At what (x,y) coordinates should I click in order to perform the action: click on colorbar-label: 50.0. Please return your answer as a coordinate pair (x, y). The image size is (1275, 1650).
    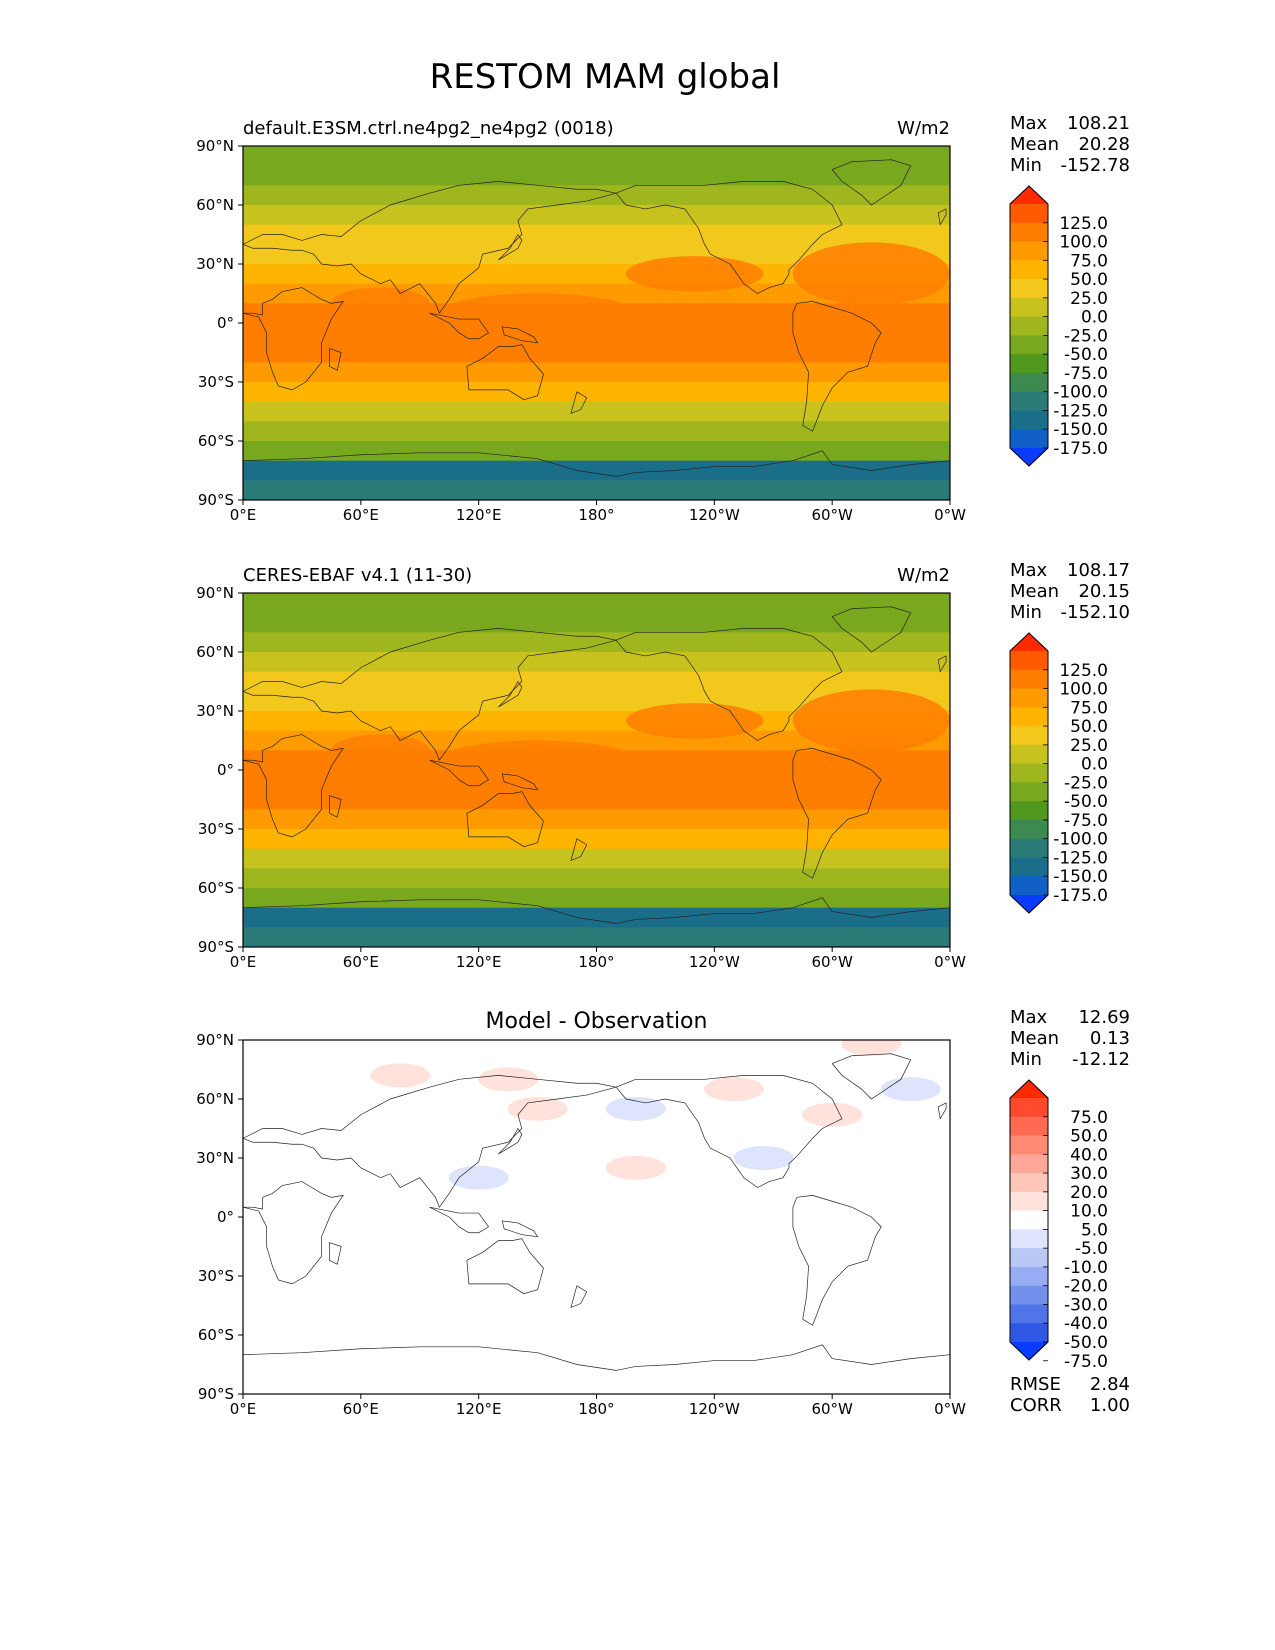
    Looking at the image, I should click on (1089, 727).